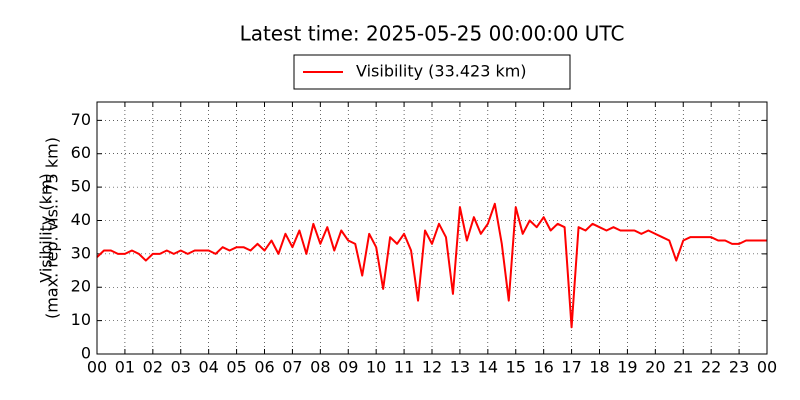 This screenshot has height=400, width=800. I want to click on y-axis-label: Visibility (km), so click(46, 227).